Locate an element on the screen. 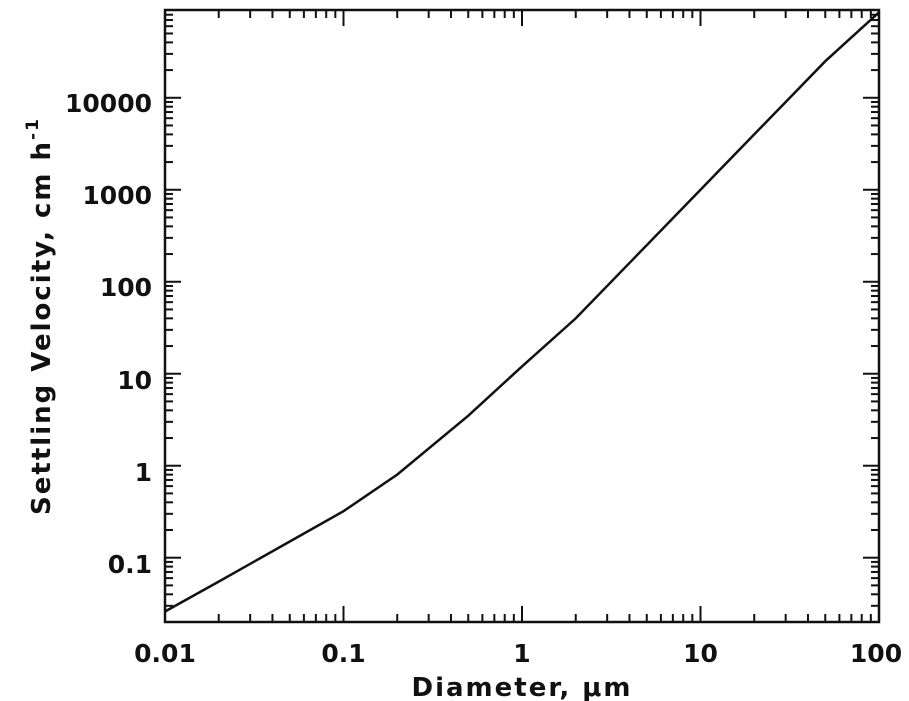  x-tick-label-1: 1 is located at coordinates (521, 653).